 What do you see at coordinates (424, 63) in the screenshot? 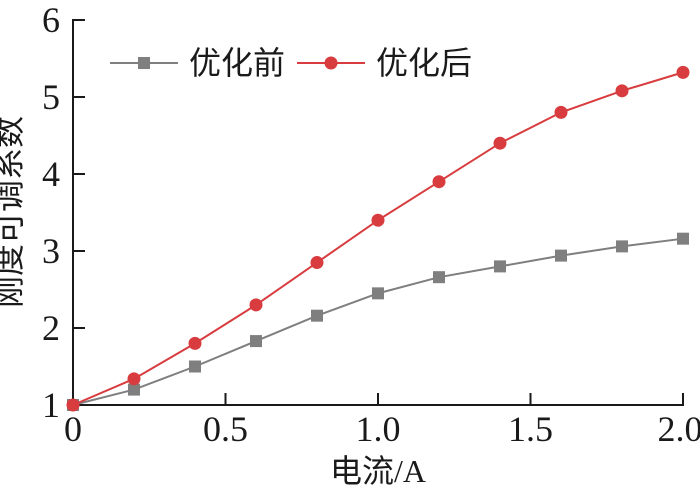
I see `legend-after-label: 优化后` at bounding box center [424, 63].